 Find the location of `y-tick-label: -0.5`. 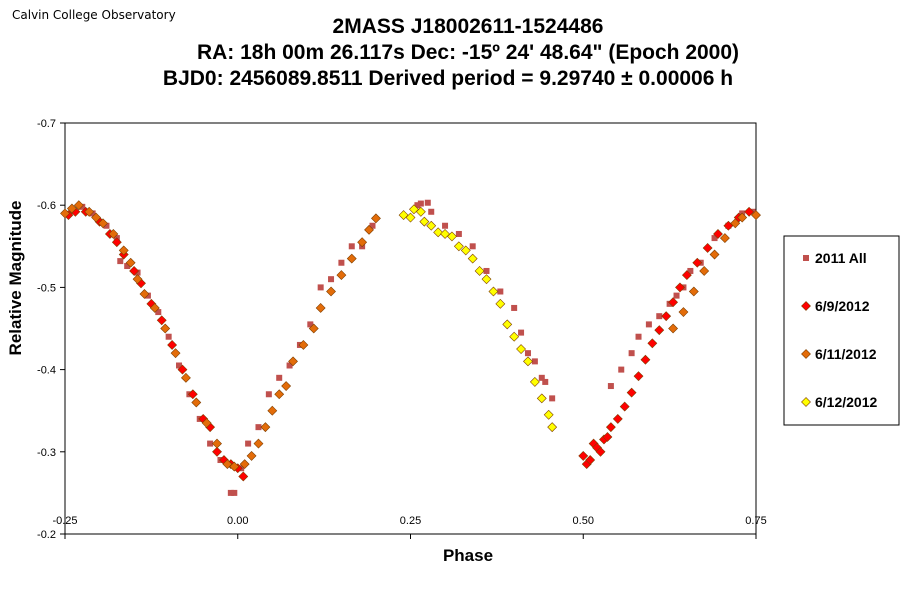

y-tick-label: -0.5 is located at coordinates (46, 288).